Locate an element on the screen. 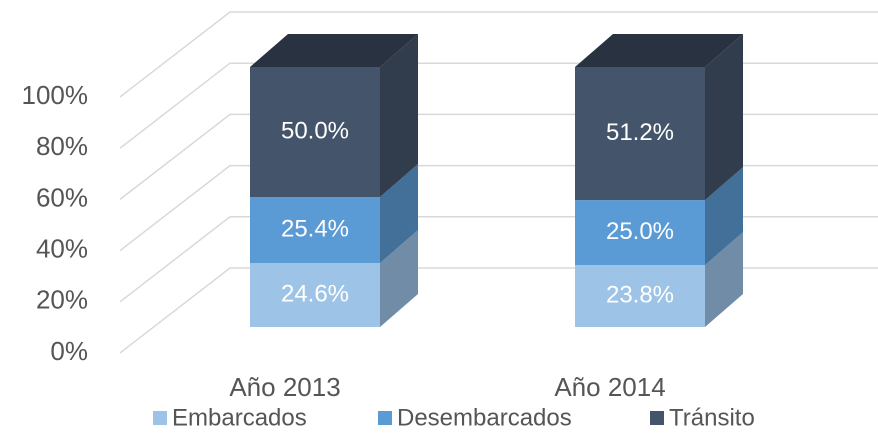  legend-label: Tránsito is located at coordinates (712, 417).